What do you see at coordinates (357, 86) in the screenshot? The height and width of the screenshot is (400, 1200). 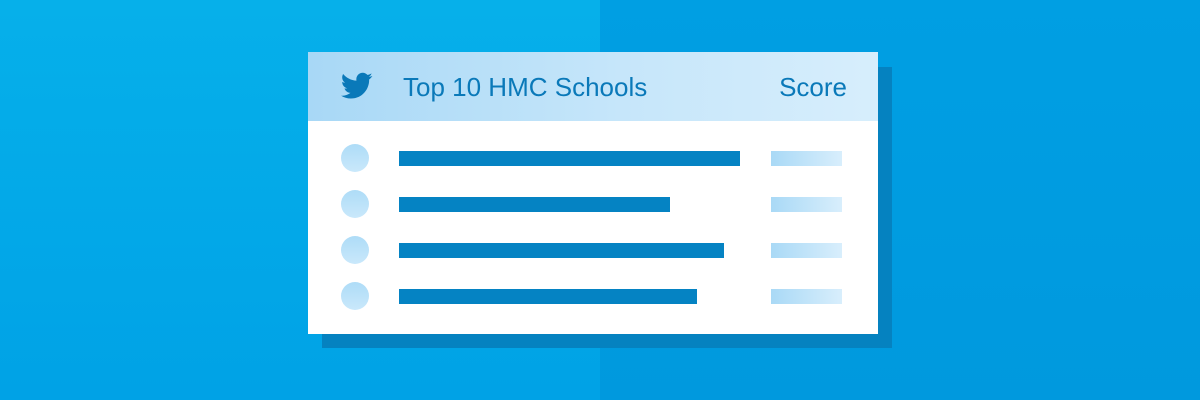 I see `twitter-bird-icon` at bounding box center [357, 86].